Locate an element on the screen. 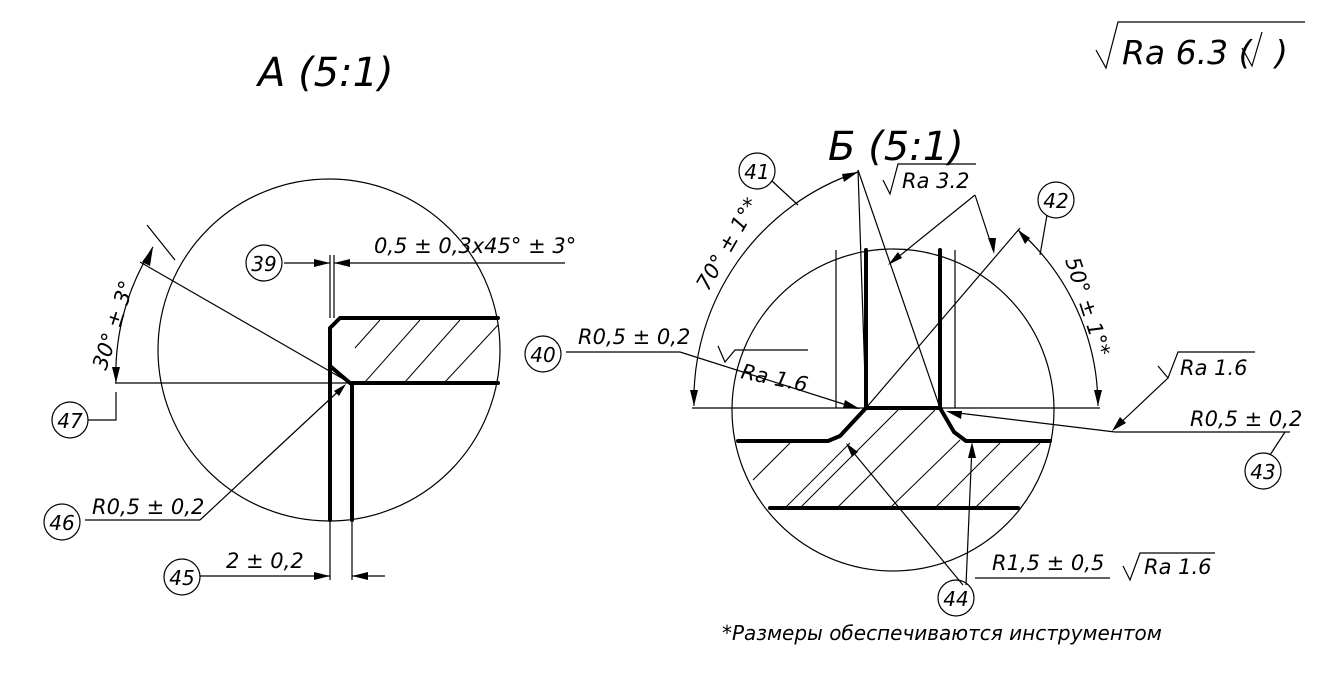  view-b-radius-left: R0,5 ± 0,2 is located at coordinates (634, 337).